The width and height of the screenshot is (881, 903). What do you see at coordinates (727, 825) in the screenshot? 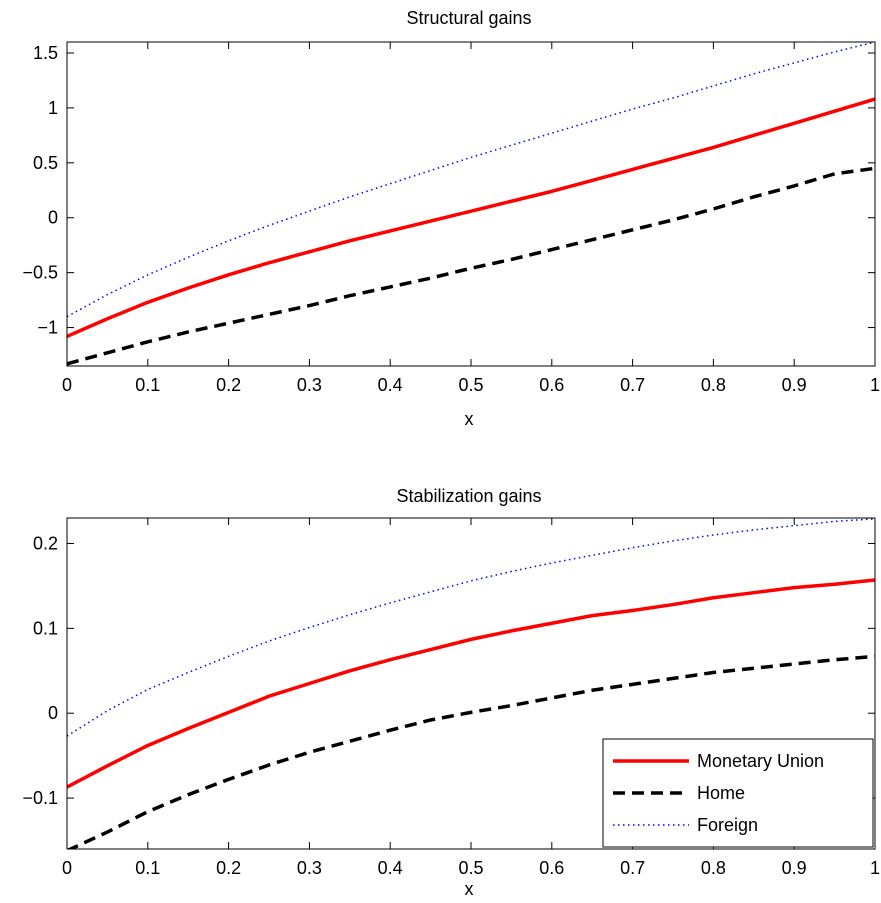
I see `legend-entry-label: Foreign` at bounding box center [727, 825].